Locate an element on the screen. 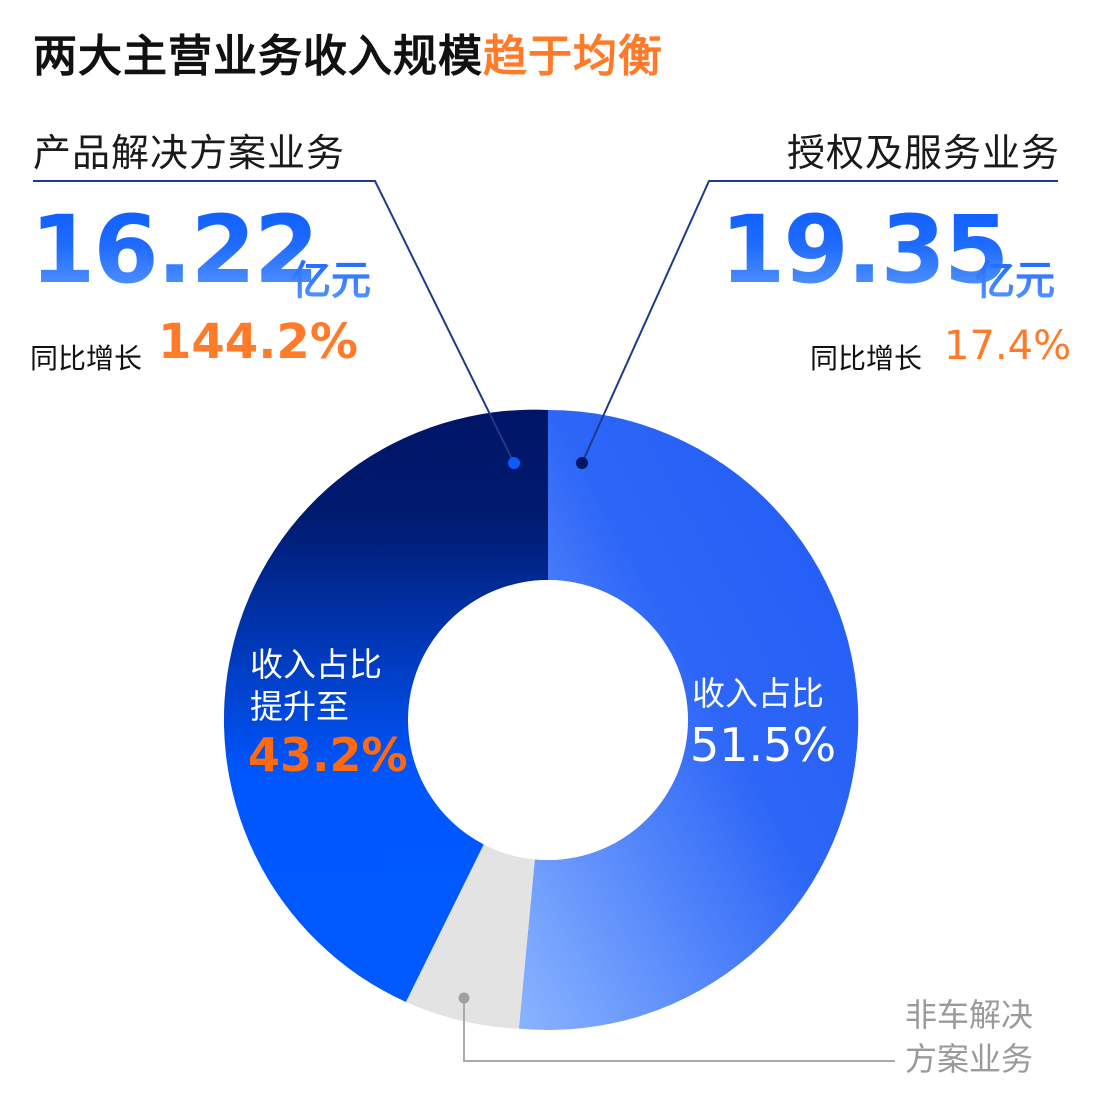 The image size is (1108, 1110). right-share-value: 51.5% is located at coordinates (763, 745).